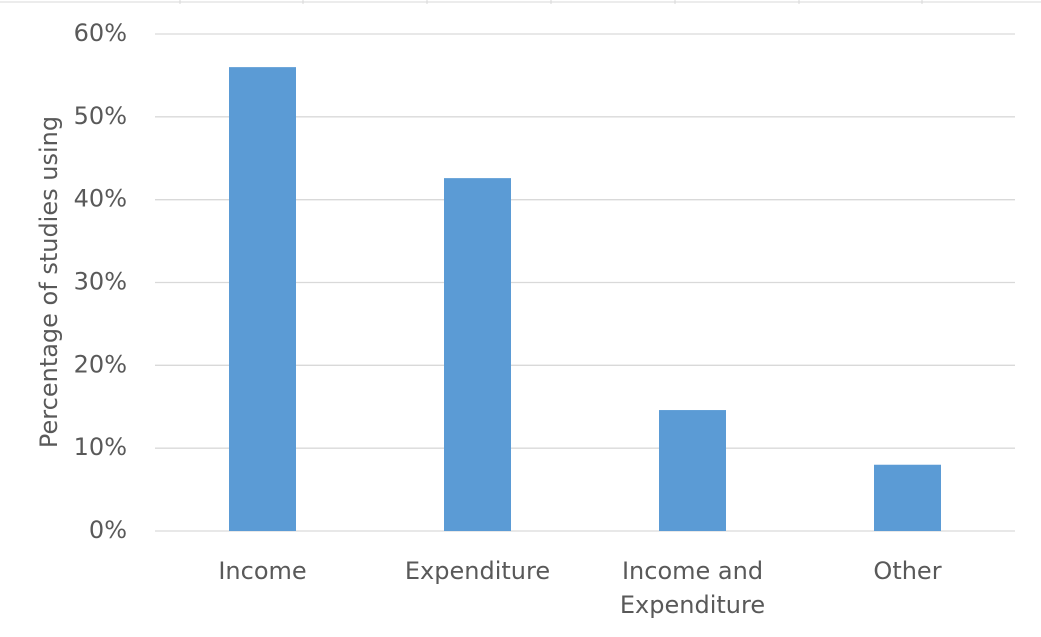 The height and width of the screenshot is (637, 1041). I want to click on x-tick-label: Income and Expenditure, so click(692, 588).